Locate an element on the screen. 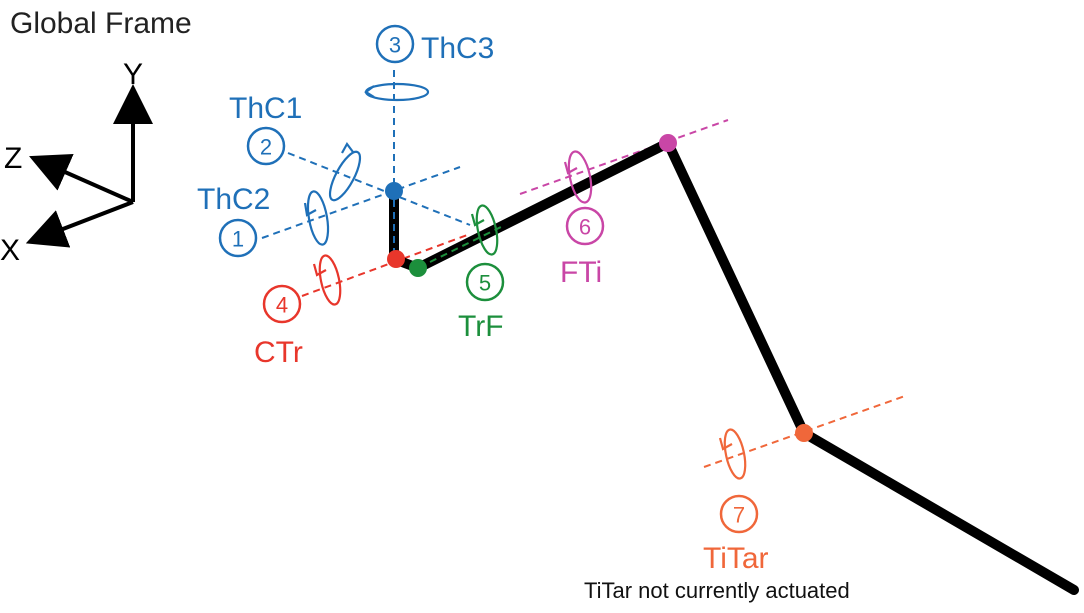 The height and width of the screenshot is (613, 1084). trf-rotation-icon is located at coordinates (487, 230).